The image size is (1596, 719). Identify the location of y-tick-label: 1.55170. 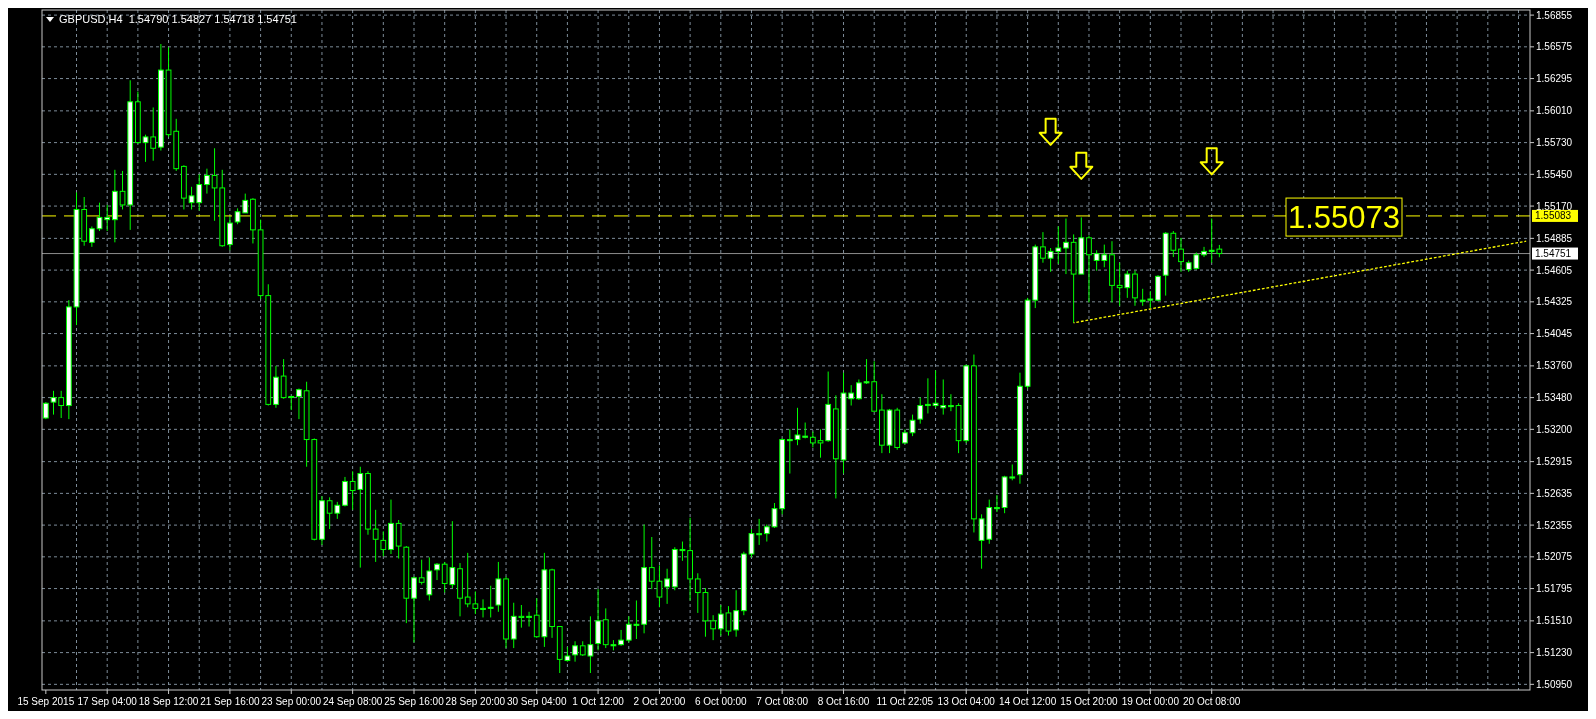
(1554, 206).